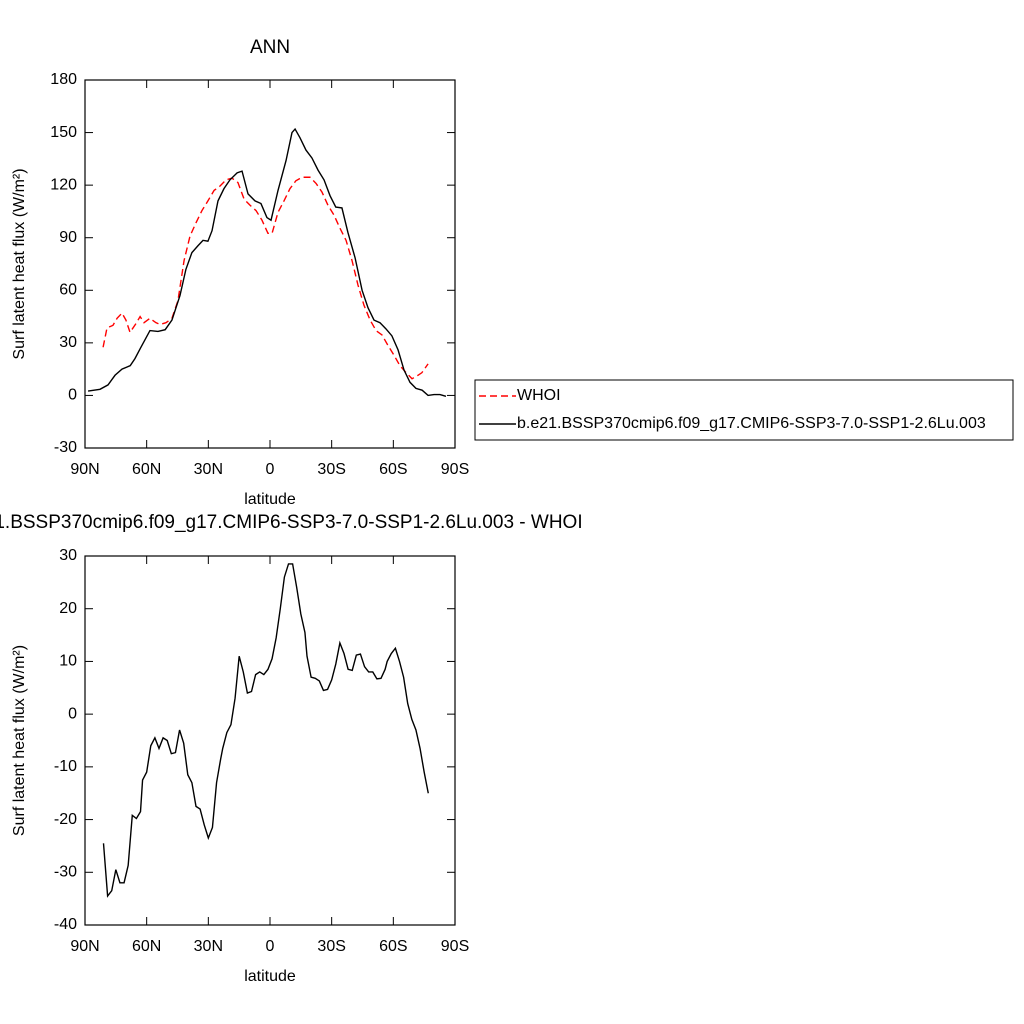 The image size is (1024, 1024). What do you see at coordinates (65, 924) in the screenshot?
I see `y-tick-label: -40` at bounding box center [65, 924].